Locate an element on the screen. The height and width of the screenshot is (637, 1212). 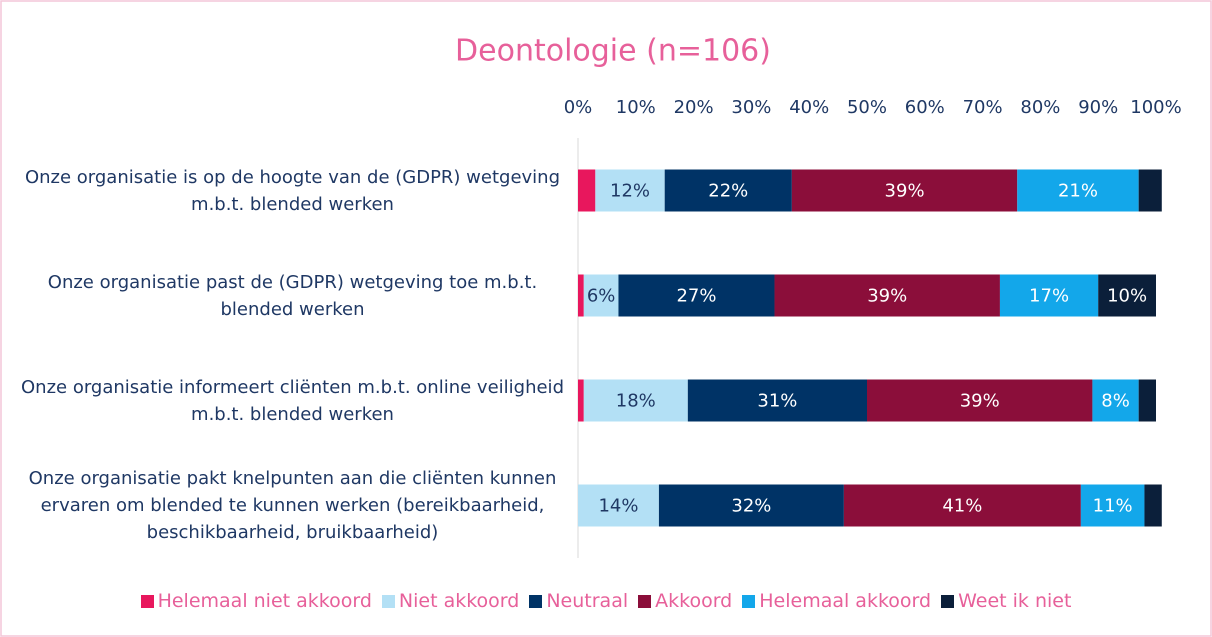
data-label: 12% is located at coordinates (630, 191).